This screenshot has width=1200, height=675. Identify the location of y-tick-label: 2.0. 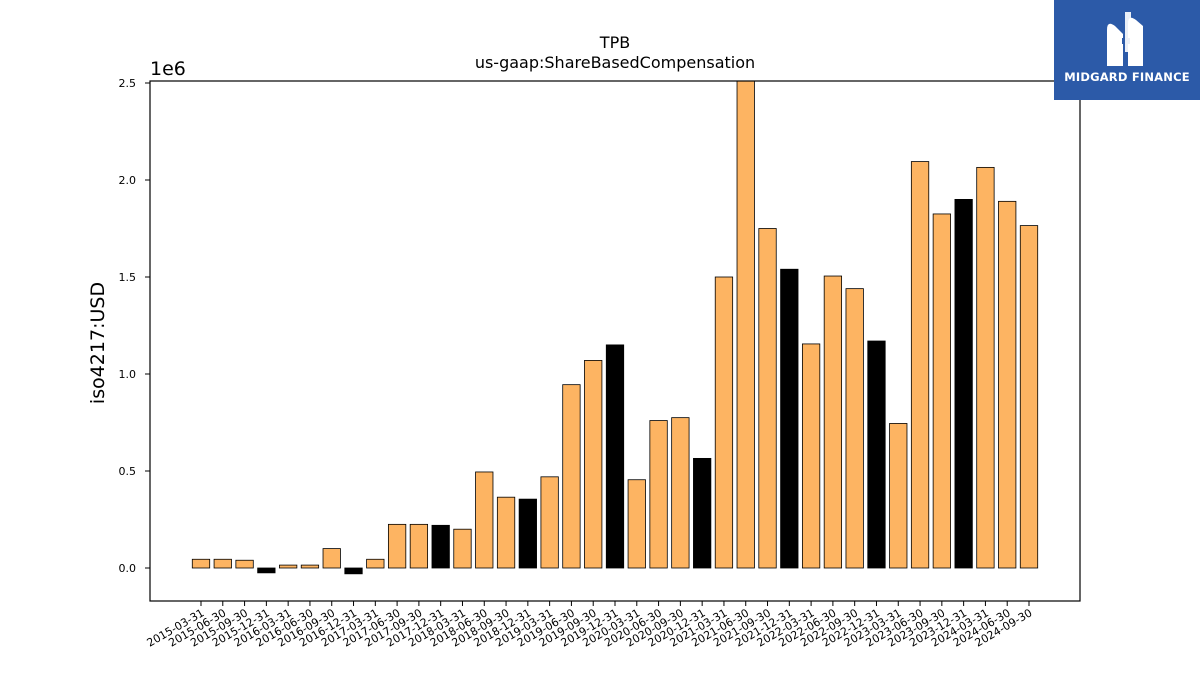
(128, 180).